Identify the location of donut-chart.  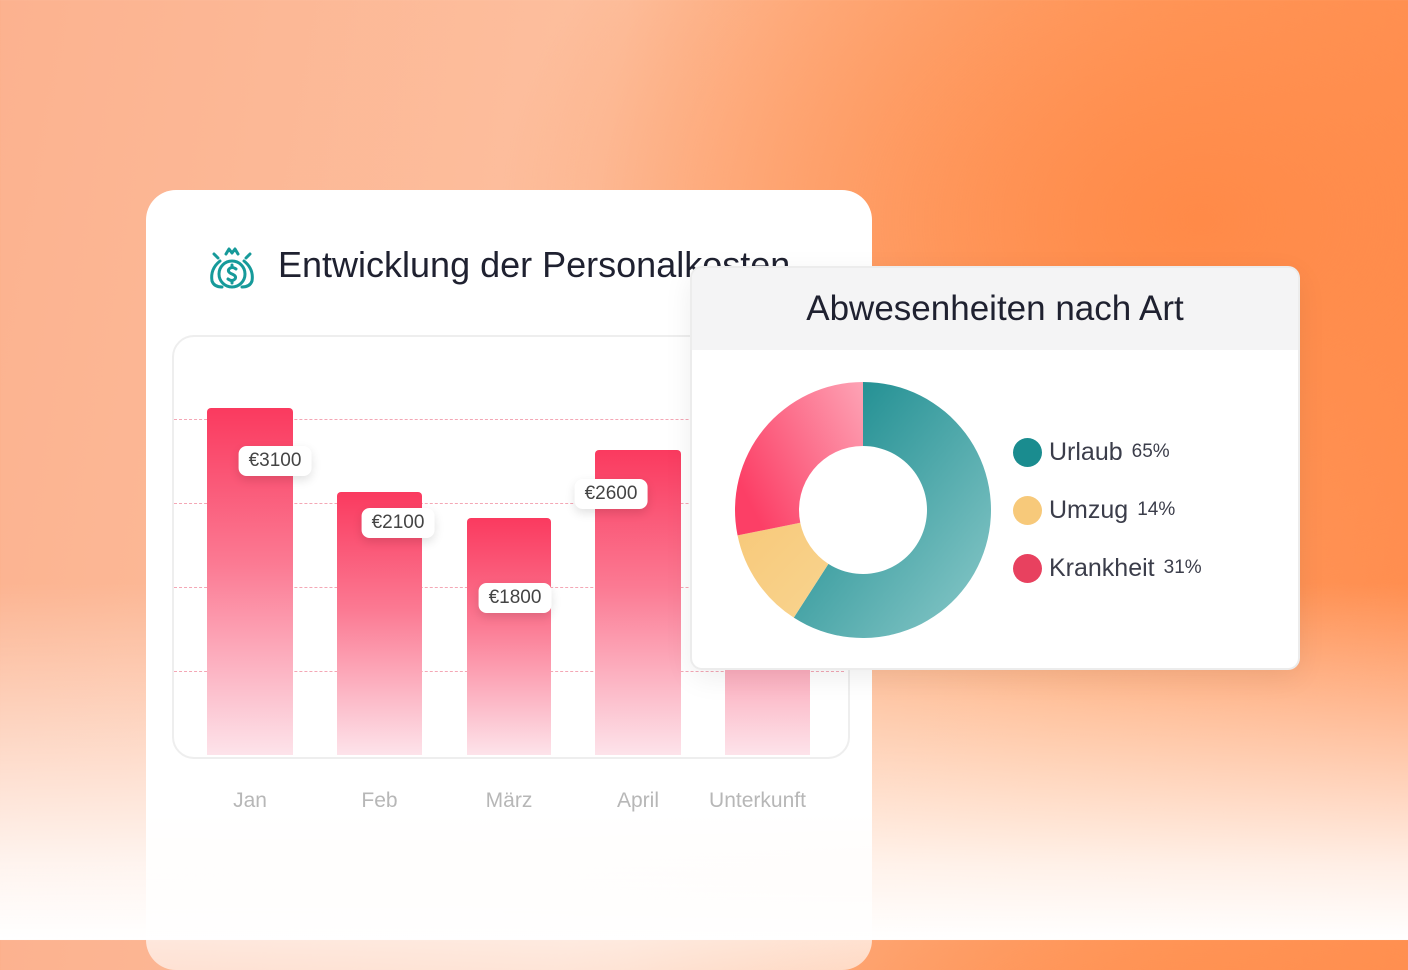
(863, 510).